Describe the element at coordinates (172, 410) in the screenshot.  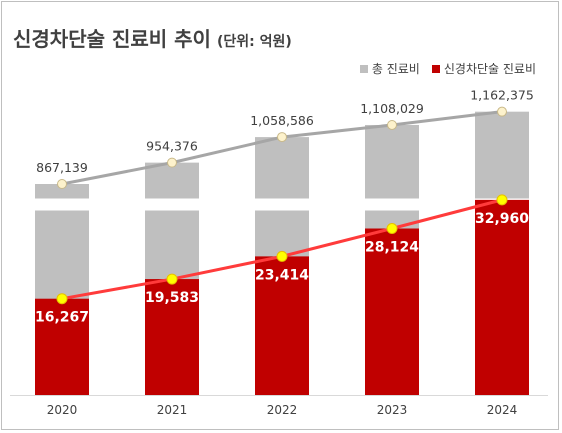
I see `x-tick-label: 2021` at that location.